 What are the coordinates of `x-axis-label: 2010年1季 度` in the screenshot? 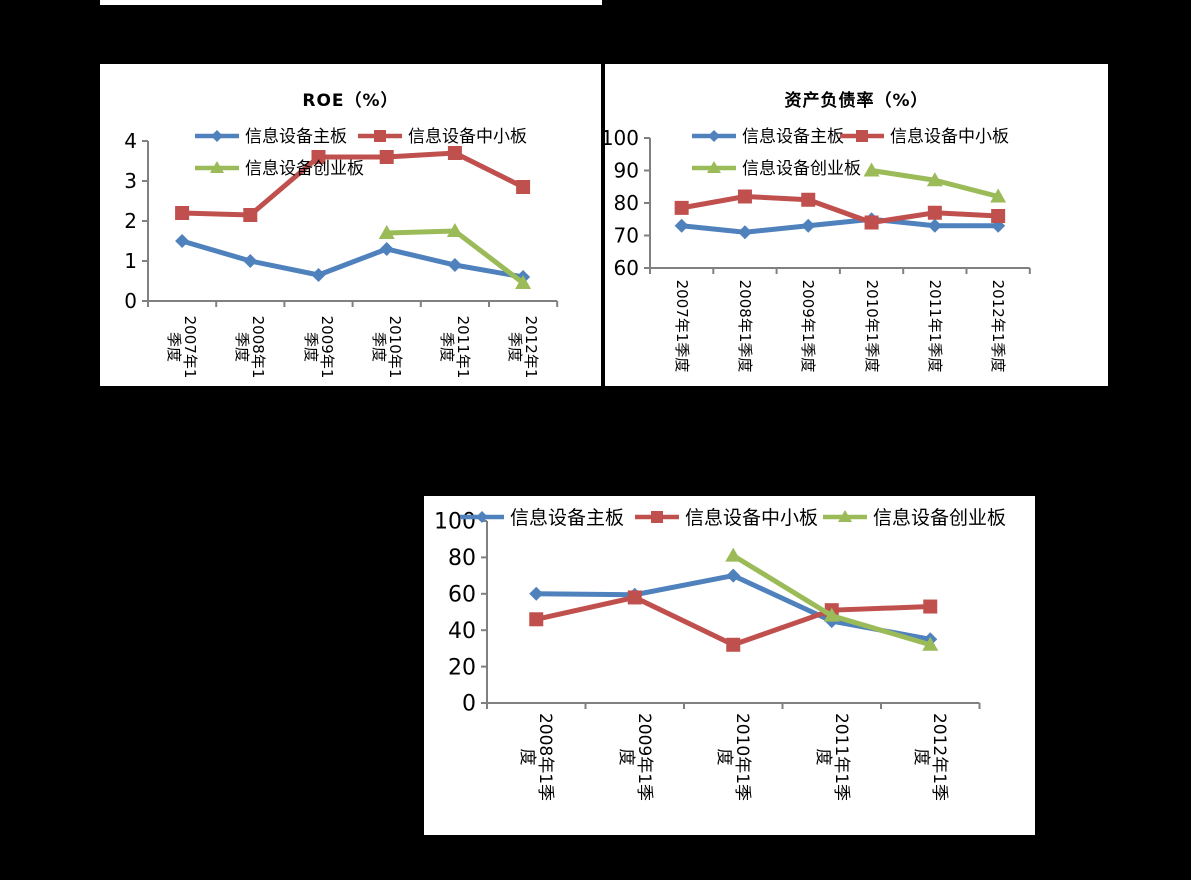 It's located at (733, 757).